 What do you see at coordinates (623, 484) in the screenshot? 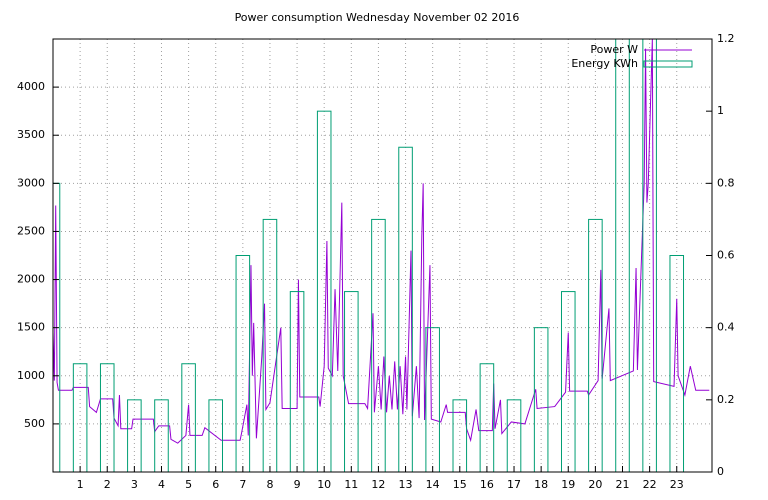
I see `x-tick-label: 21` at bounding box center [623, 484].